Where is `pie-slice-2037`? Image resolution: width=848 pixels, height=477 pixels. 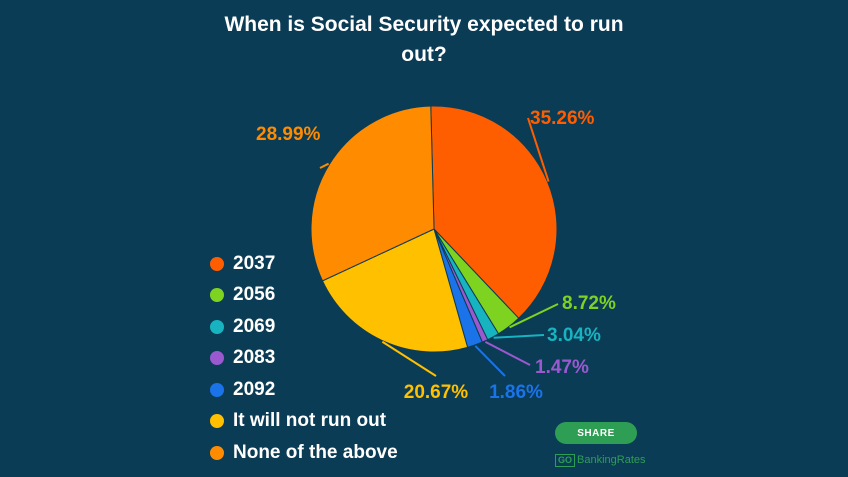
pie-slice-2037 is located at coordinates (494, 212).